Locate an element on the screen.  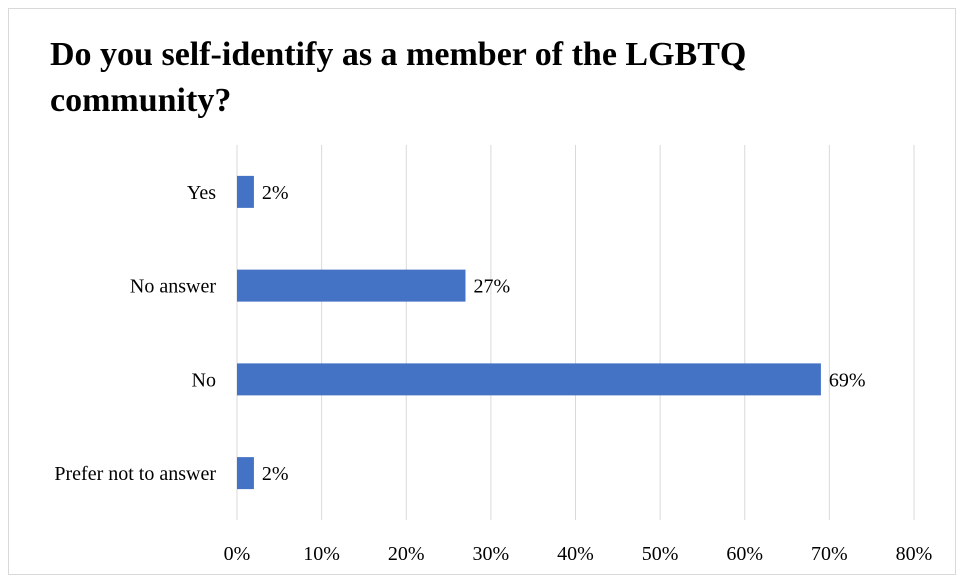
x-tick-label: 40% is located at coordinates (575, 554).